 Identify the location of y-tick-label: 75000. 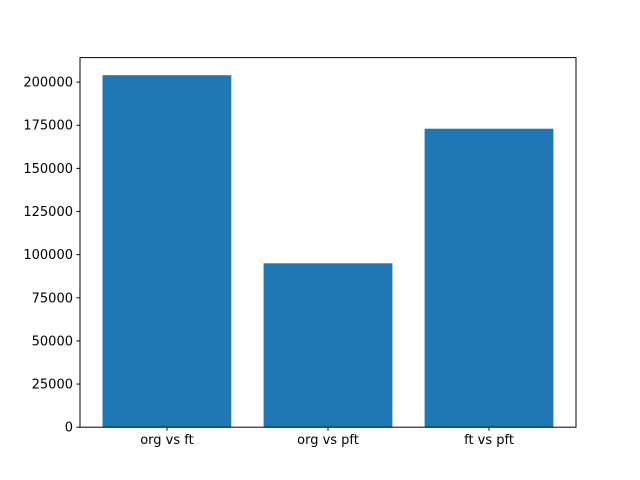
(52, 298).